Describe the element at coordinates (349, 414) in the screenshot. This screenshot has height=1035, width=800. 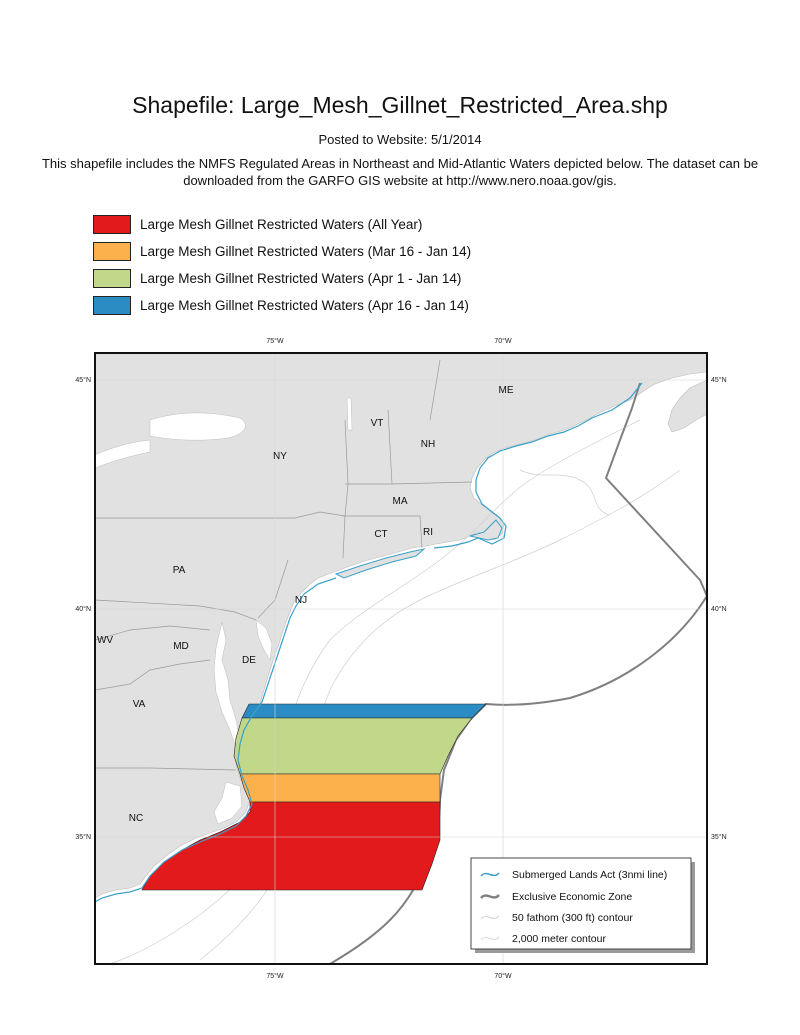
I see `lake-champlain` at that location.